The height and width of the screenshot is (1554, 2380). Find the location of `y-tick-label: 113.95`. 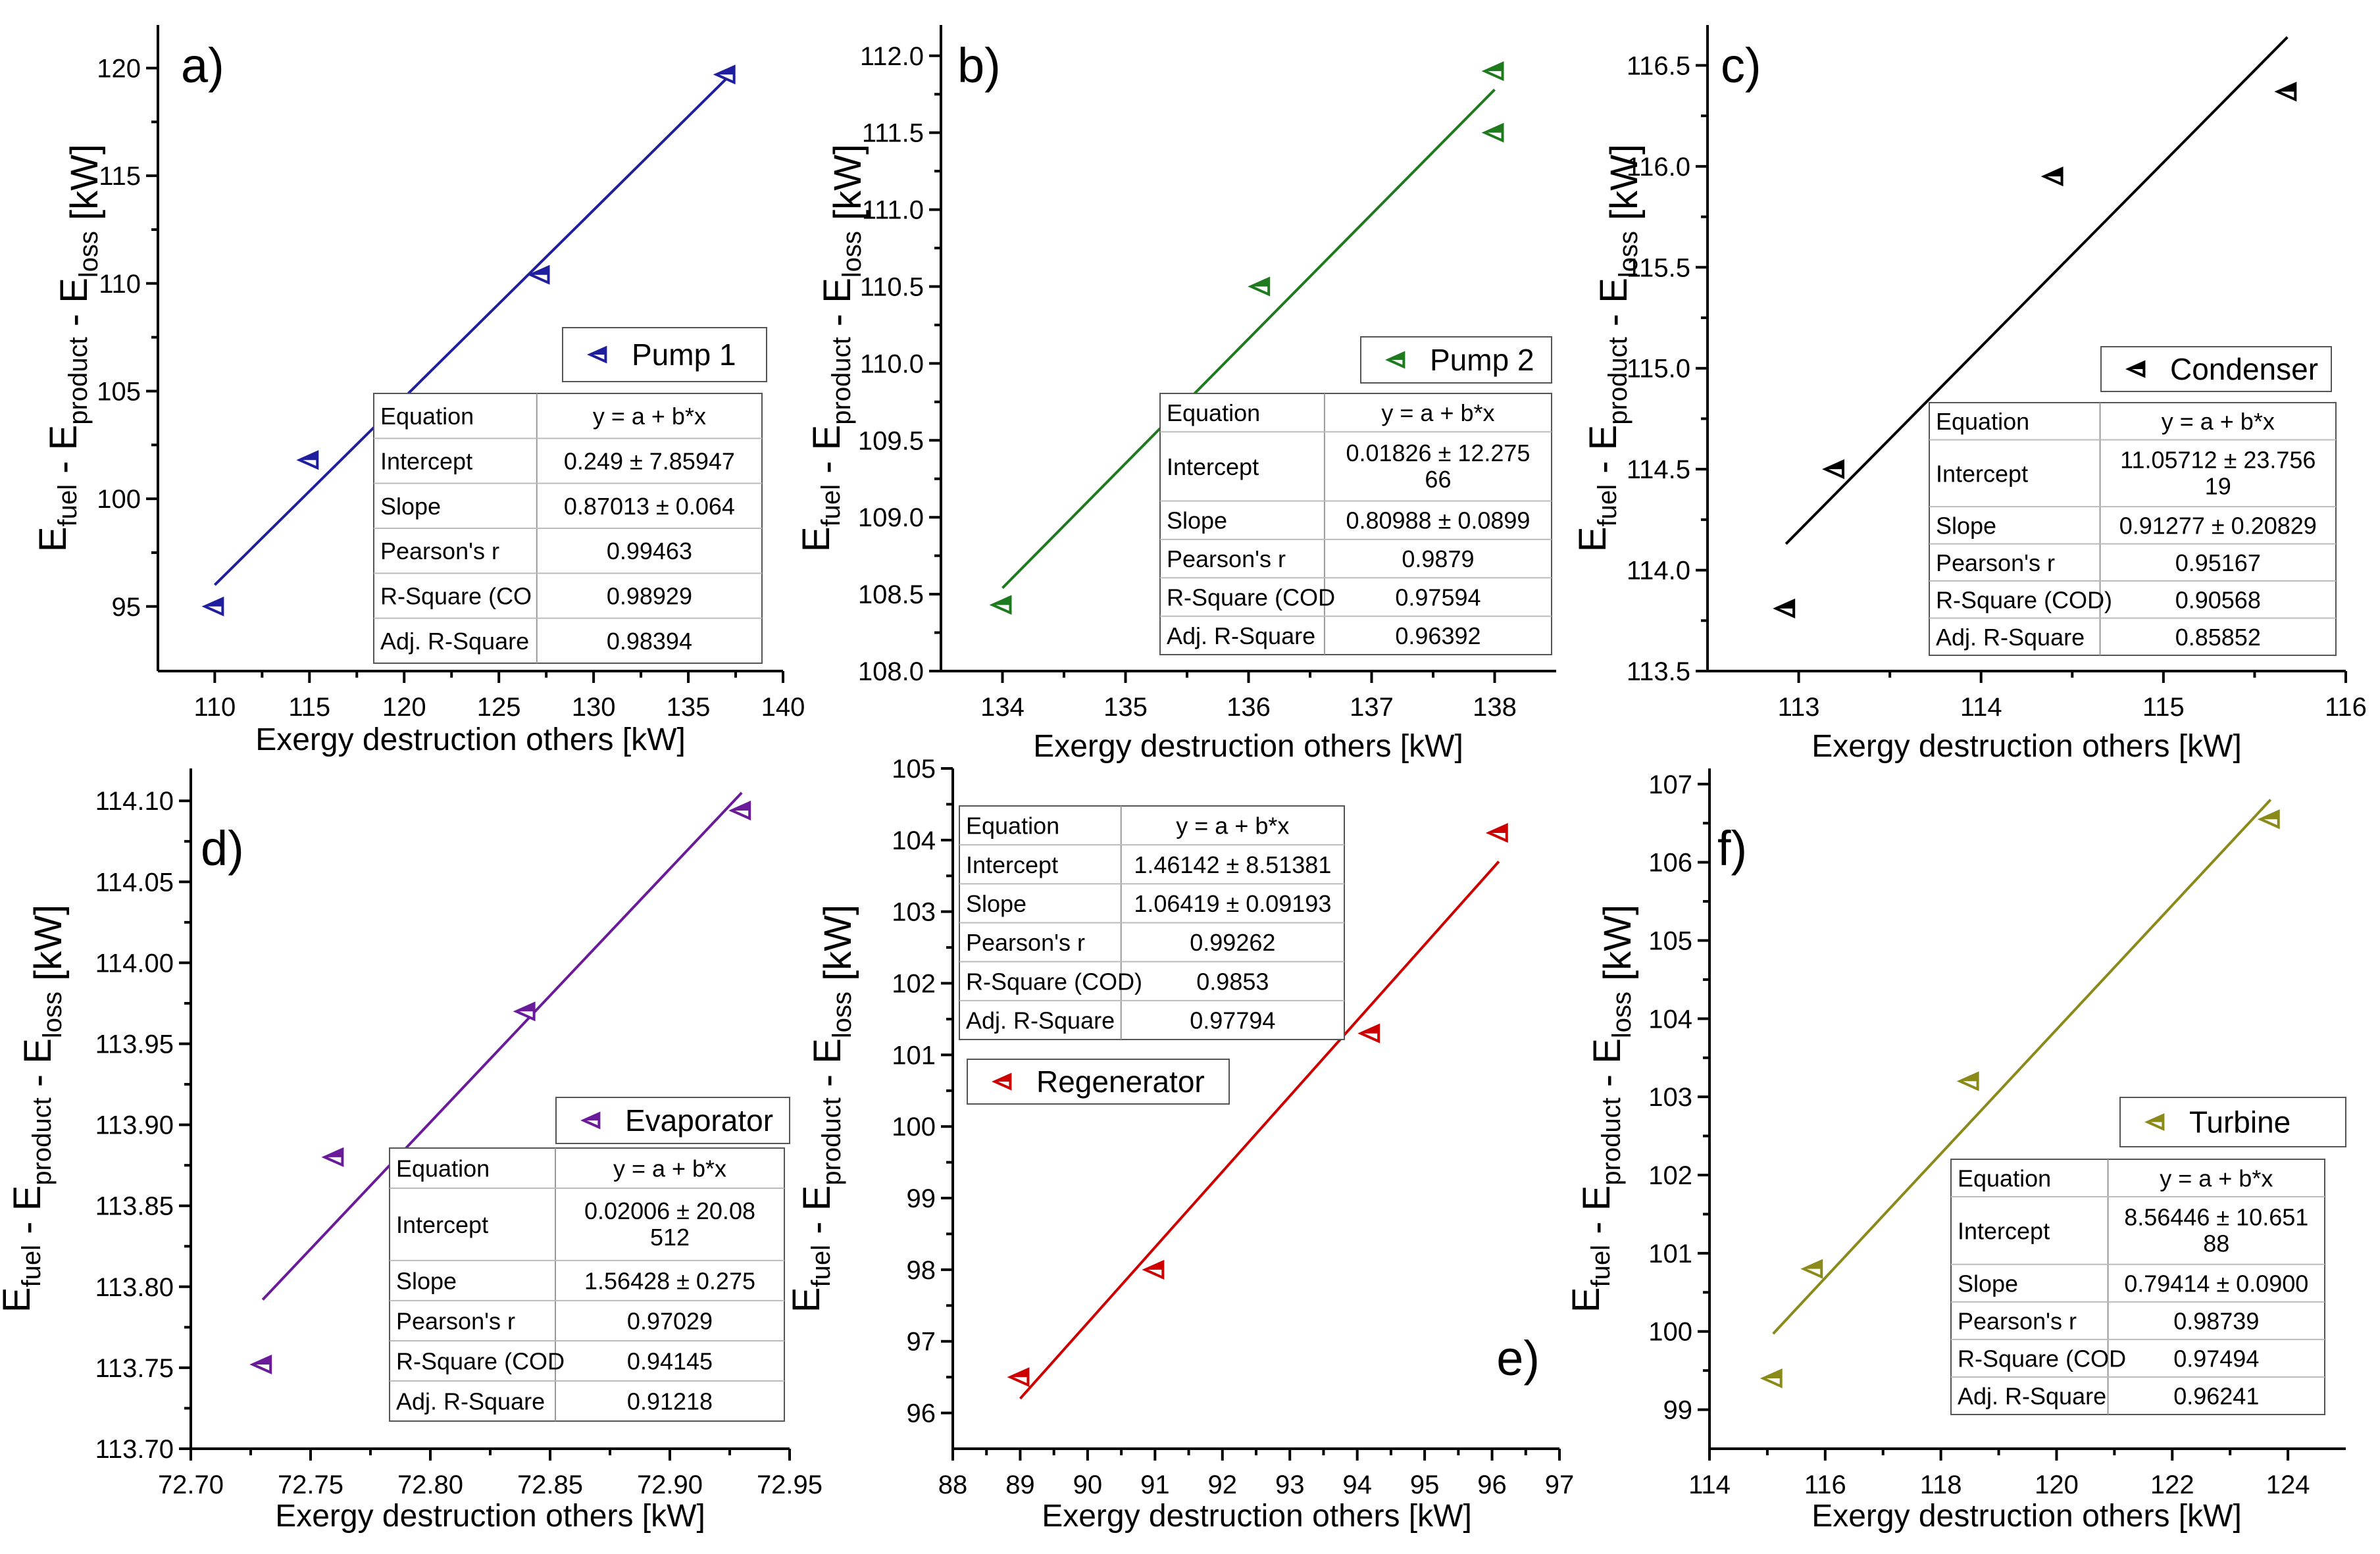

y-tick-label: 113.95 is located at coordinates (134, 1044).